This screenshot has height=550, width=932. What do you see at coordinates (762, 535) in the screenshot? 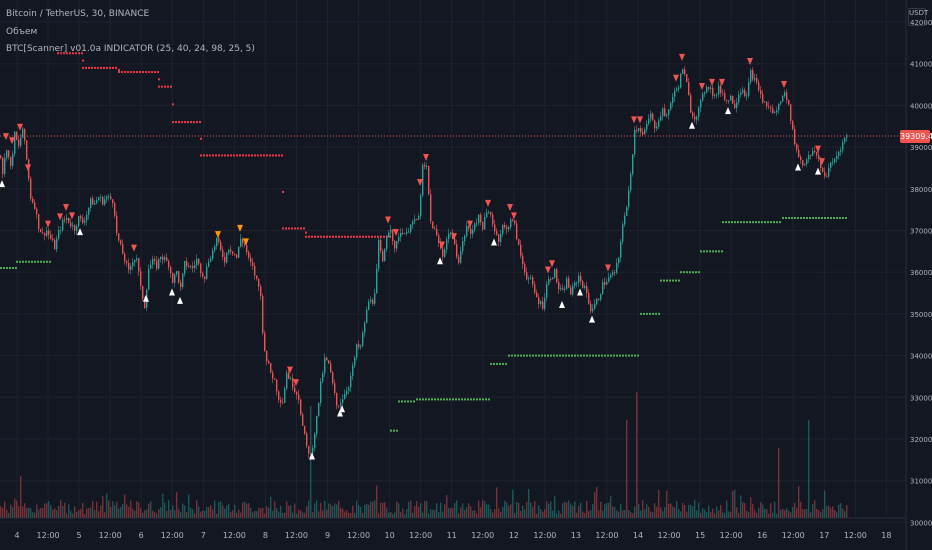
I see `time-tick-label: 16` at bounding box center [762, 535].